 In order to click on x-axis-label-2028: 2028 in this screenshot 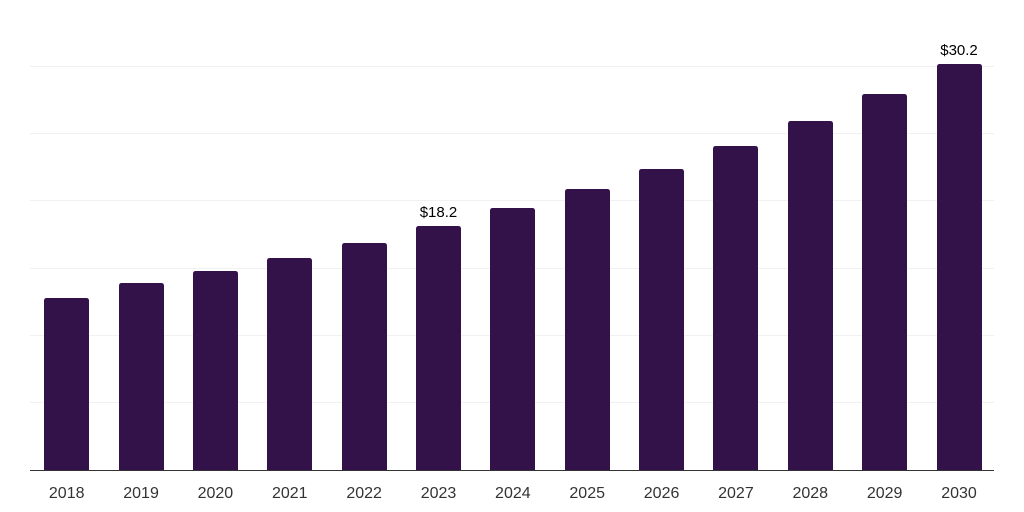, I will do `click(810, 493)`.